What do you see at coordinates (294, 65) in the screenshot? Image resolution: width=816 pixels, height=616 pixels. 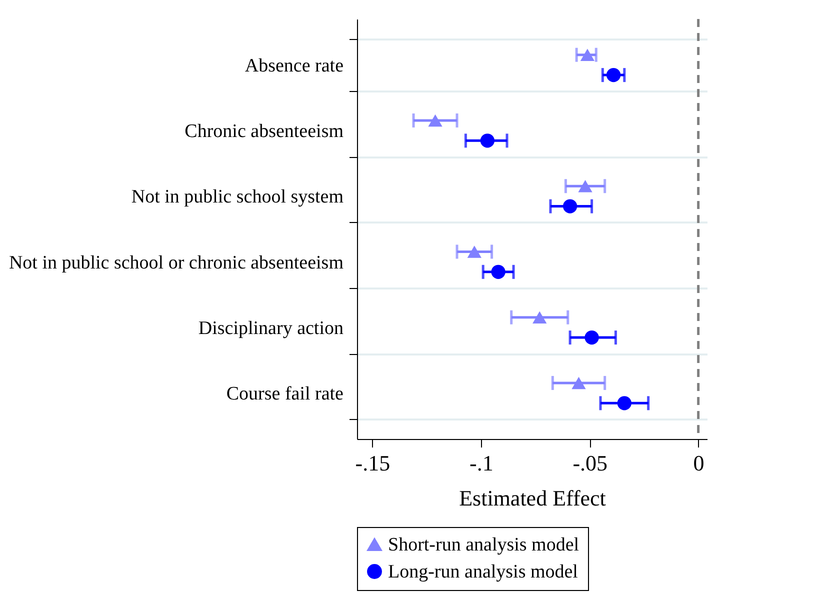 I see `y-tick-label: Absence rate` at bounding box center [294, 65].